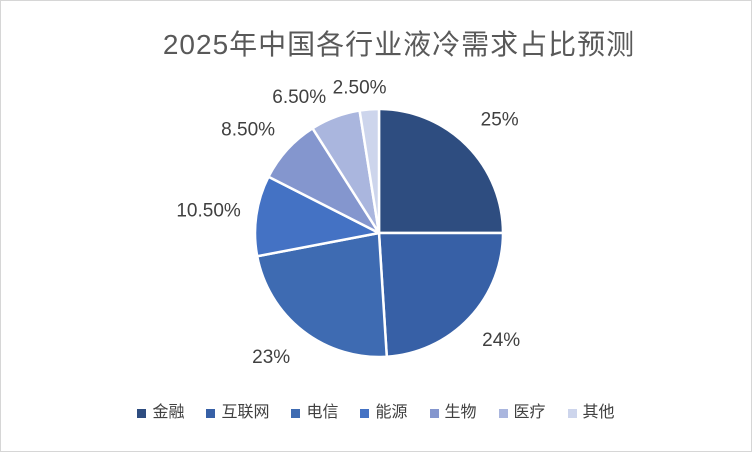 The width and height of the screenshot is (752, 452). What do you see at coordinates (391, 412) in the screenshot?
I see `legend-label: 能源` at bounding box center [391, 412].